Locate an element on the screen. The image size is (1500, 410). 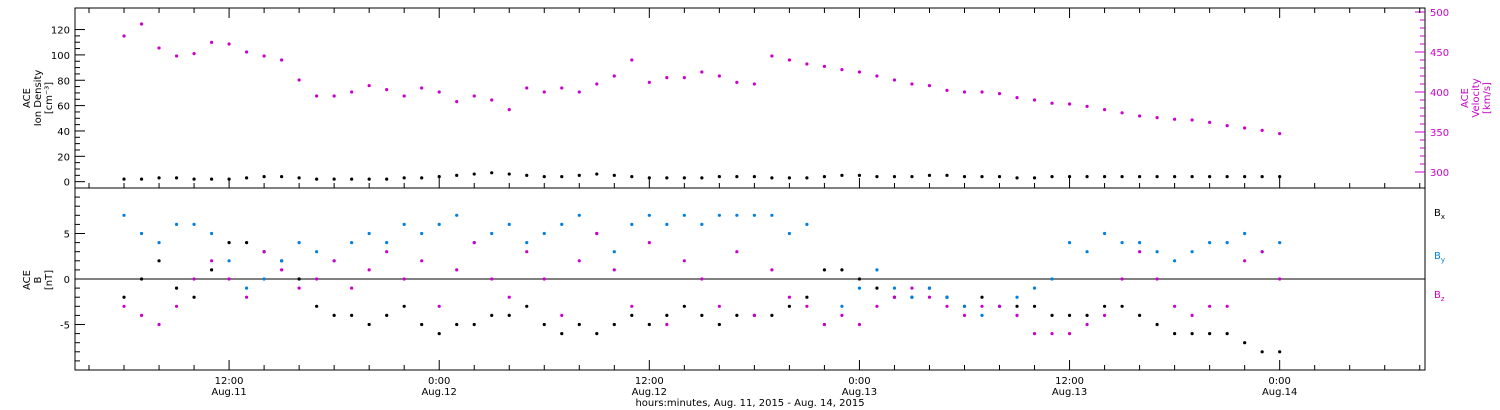
xtick-date-label: Aug.14 is located at coordinates (1279, 392).